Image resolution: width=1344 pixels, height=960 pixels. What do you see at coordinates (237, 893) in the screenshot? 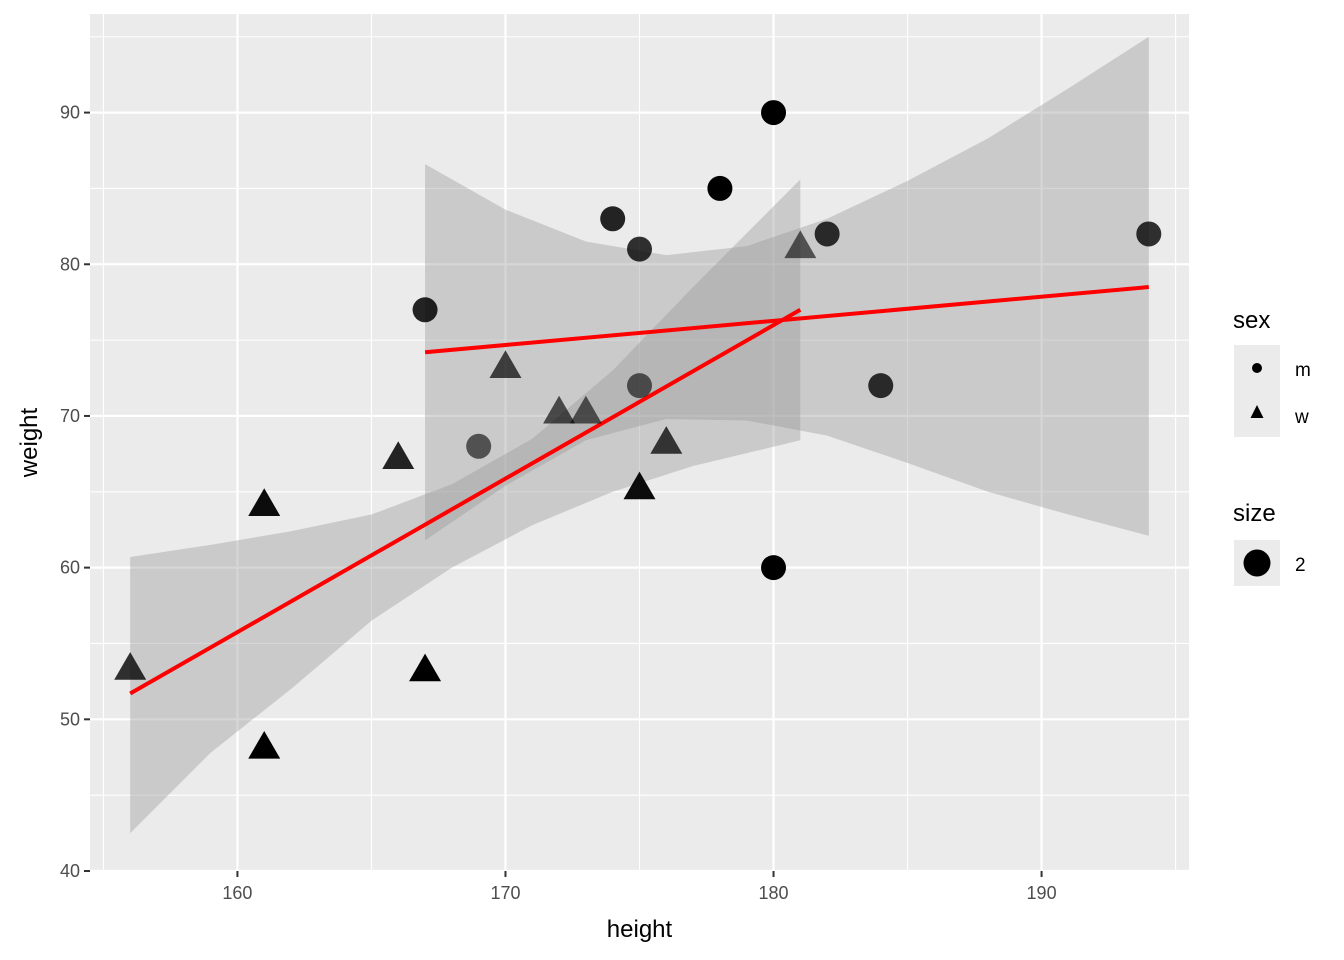
I see `x-tick-label: 160` at bounding box center [237, 893].